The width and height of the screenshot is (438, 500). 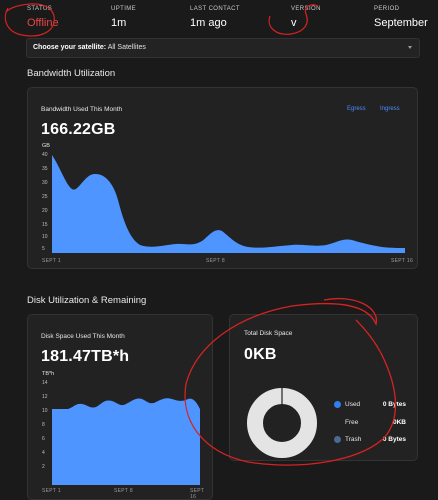 What do you see at coordinates (197, 494) in the screenshot?
I see `disk-x-tick: SEPT 16` at bounding box center [197, 494].